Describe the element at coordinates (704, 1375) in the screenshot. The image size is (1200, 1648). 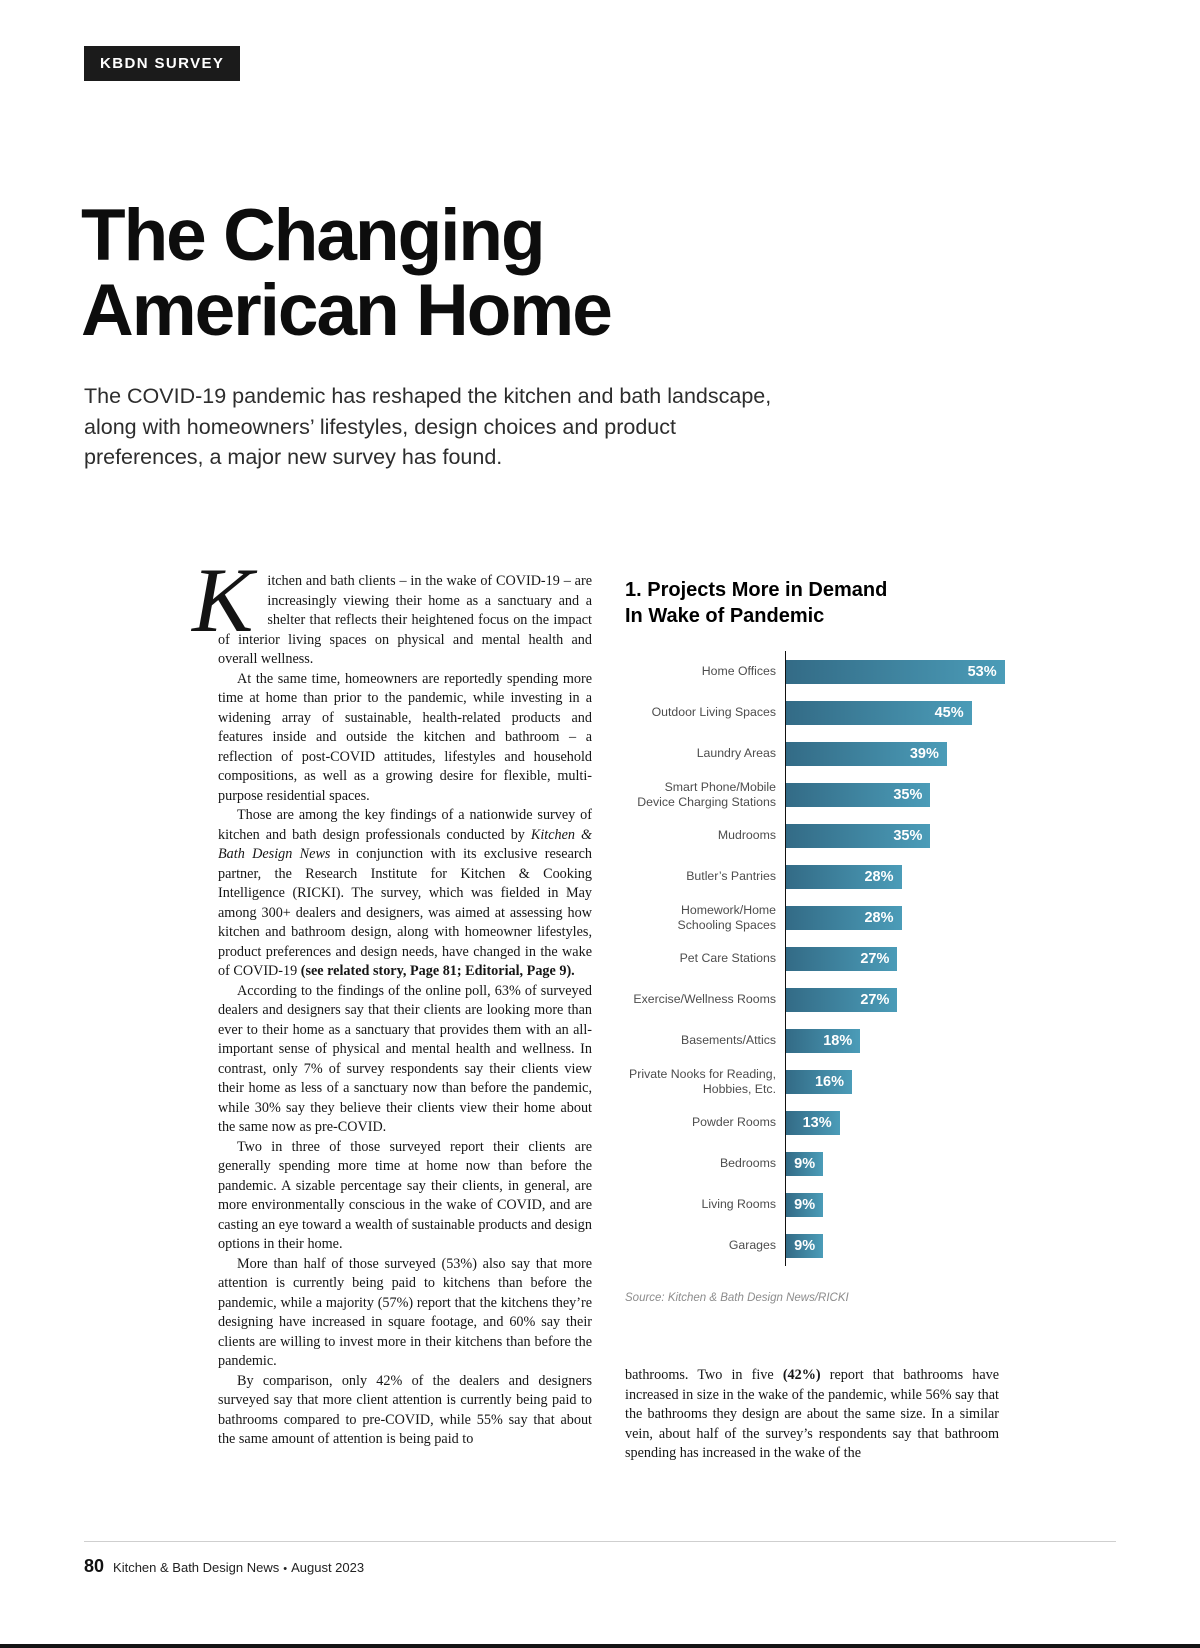
I see `text-segment: bathrooms. Two in five` at that location.